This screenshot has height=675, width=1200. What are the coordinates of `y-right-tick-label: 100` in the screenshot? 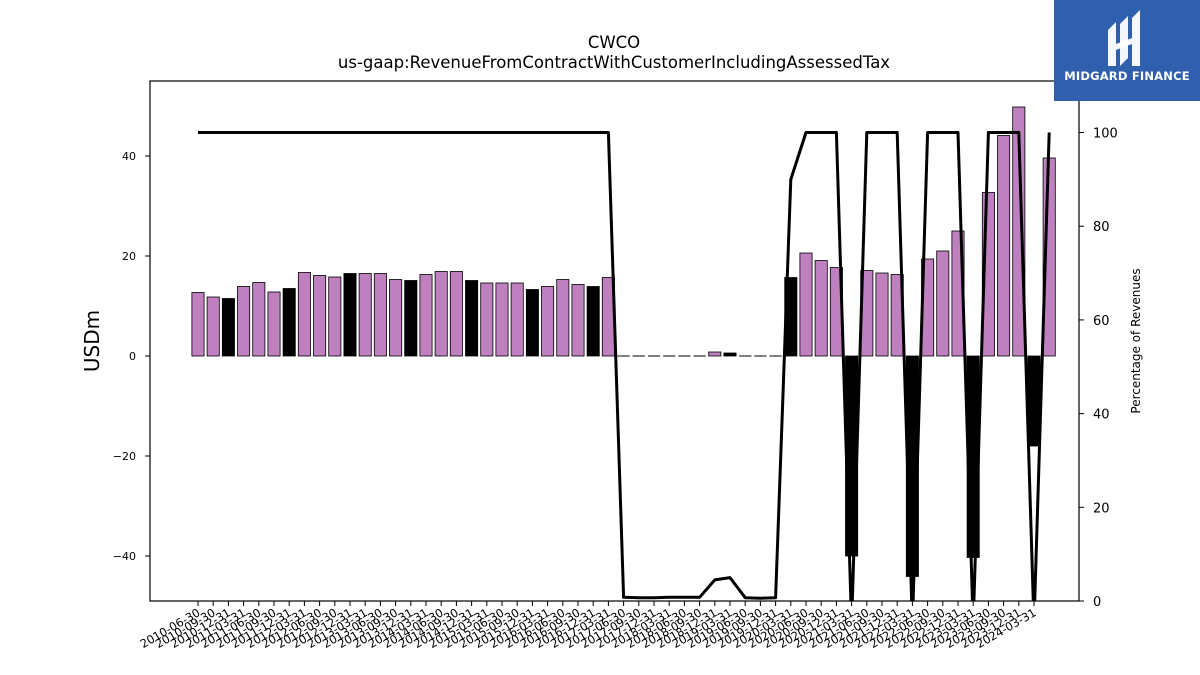 It's located at (1105, 134).